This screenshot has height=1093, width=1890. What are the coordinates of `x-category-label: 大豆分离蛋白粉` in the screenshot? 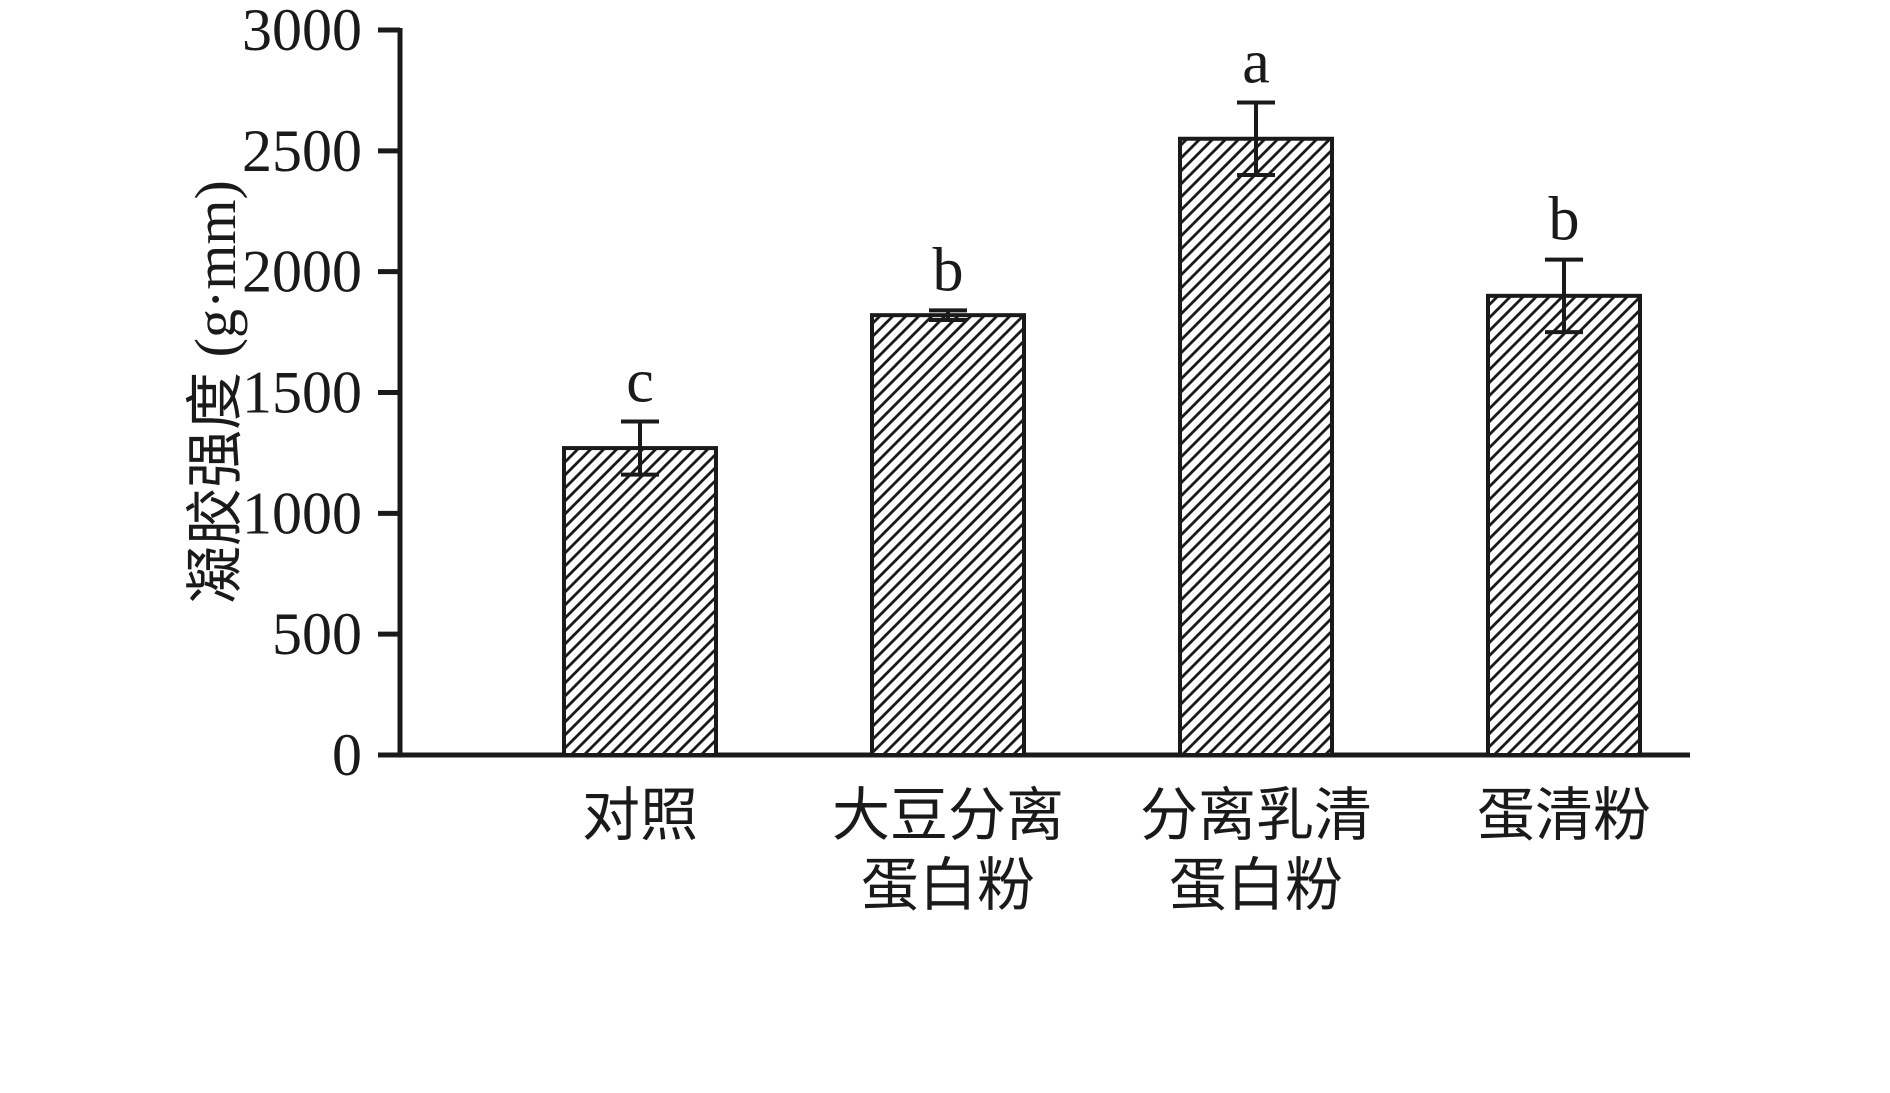 It's located at (948, 850).